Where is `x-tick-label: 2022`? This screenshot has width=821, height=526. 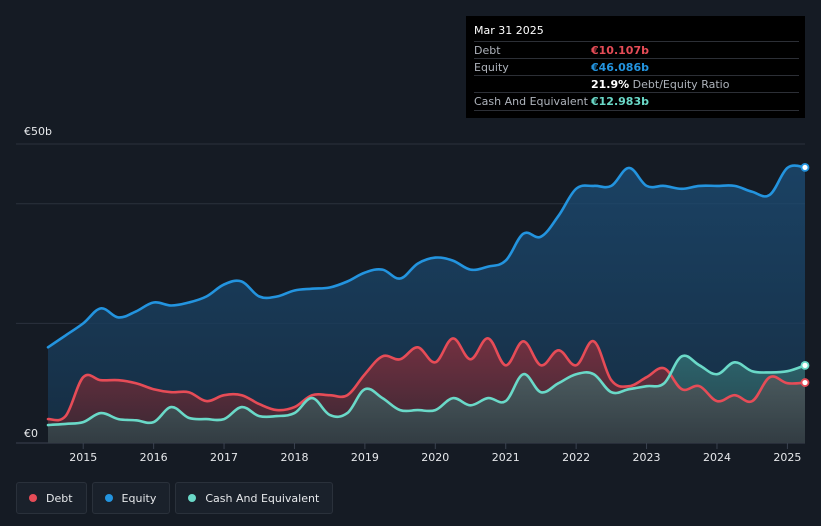
x-tick-label: 2022 is located at coordinates (576, 457).